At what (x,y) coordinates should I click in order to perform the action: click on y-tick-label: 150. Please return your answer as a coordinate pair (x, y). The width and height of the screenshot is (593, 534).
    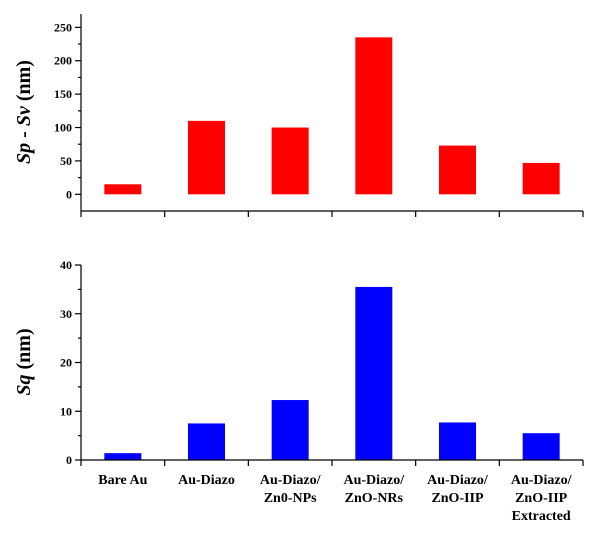
    Looking at the image, I should click on (63, 94).